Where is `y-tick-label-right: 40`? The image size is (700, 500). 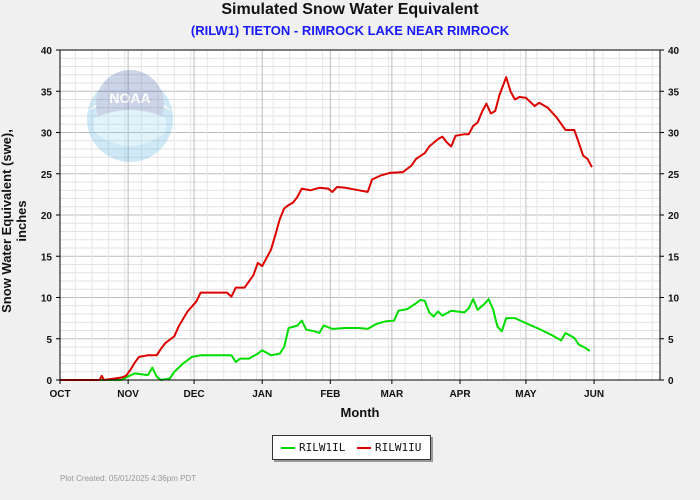 y-tick-label-right: 40 is located at coordinates (674, 51).